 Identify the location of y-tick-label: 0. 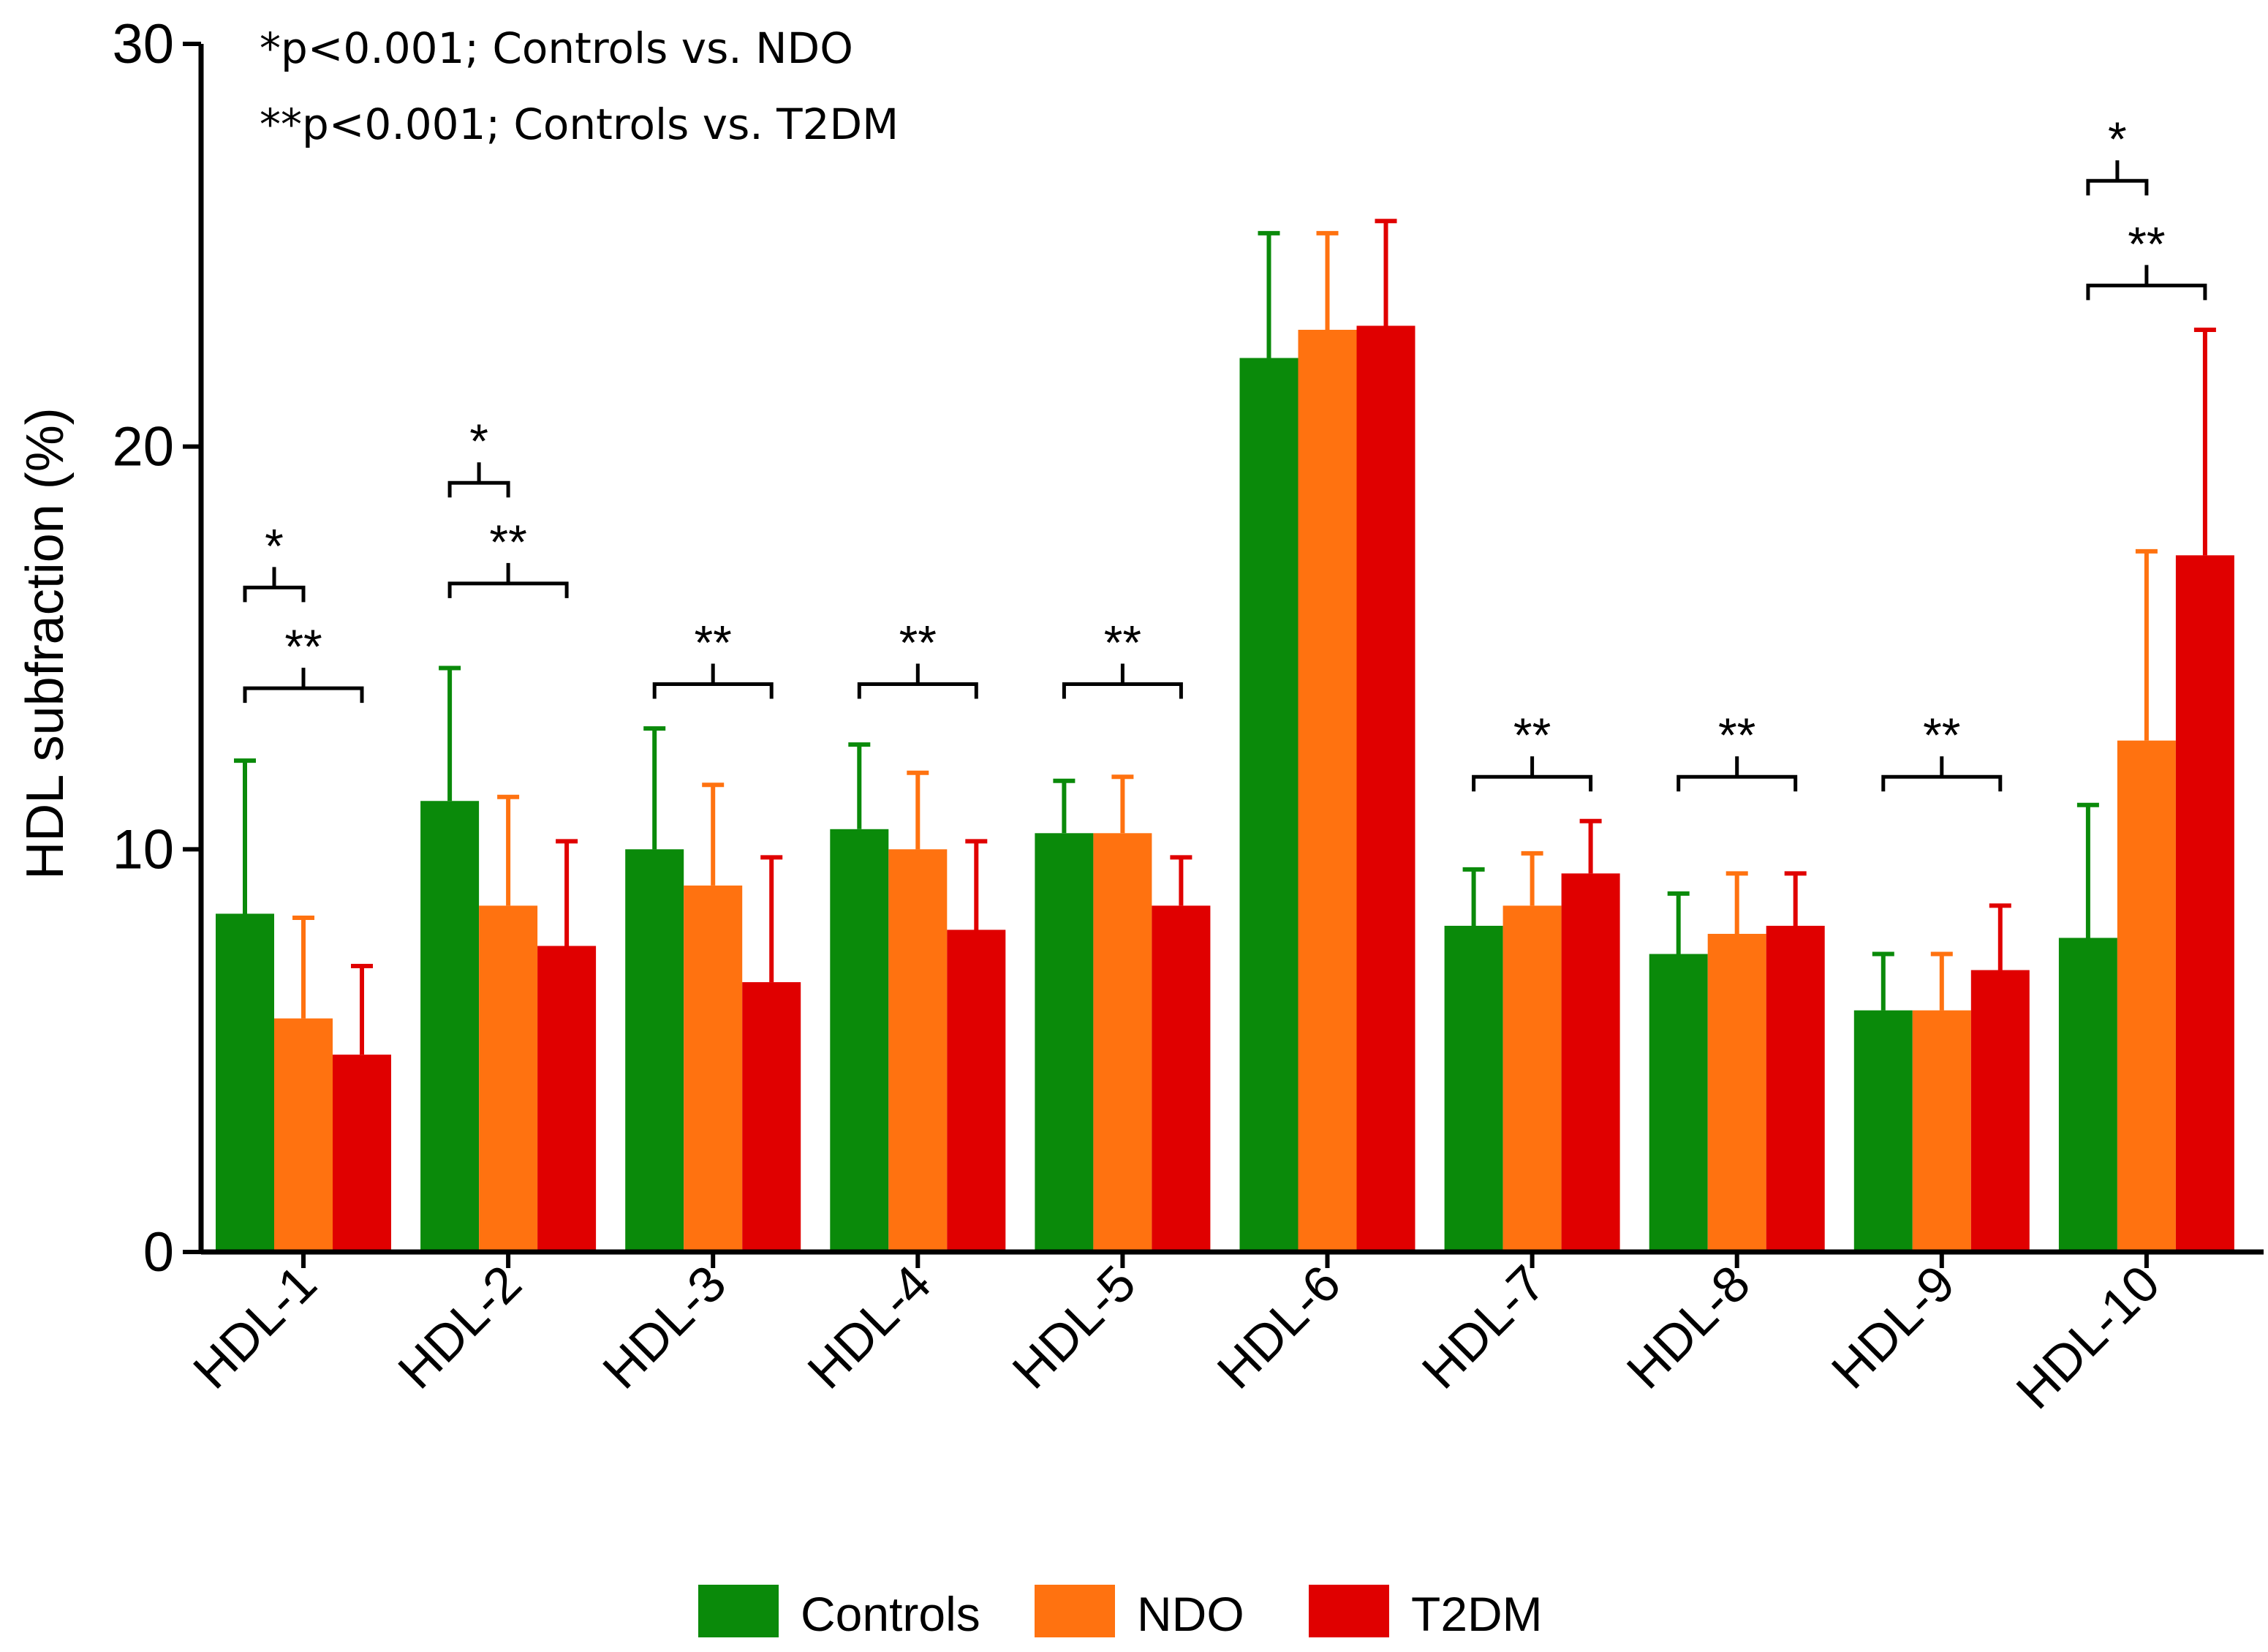
(158, 1252).